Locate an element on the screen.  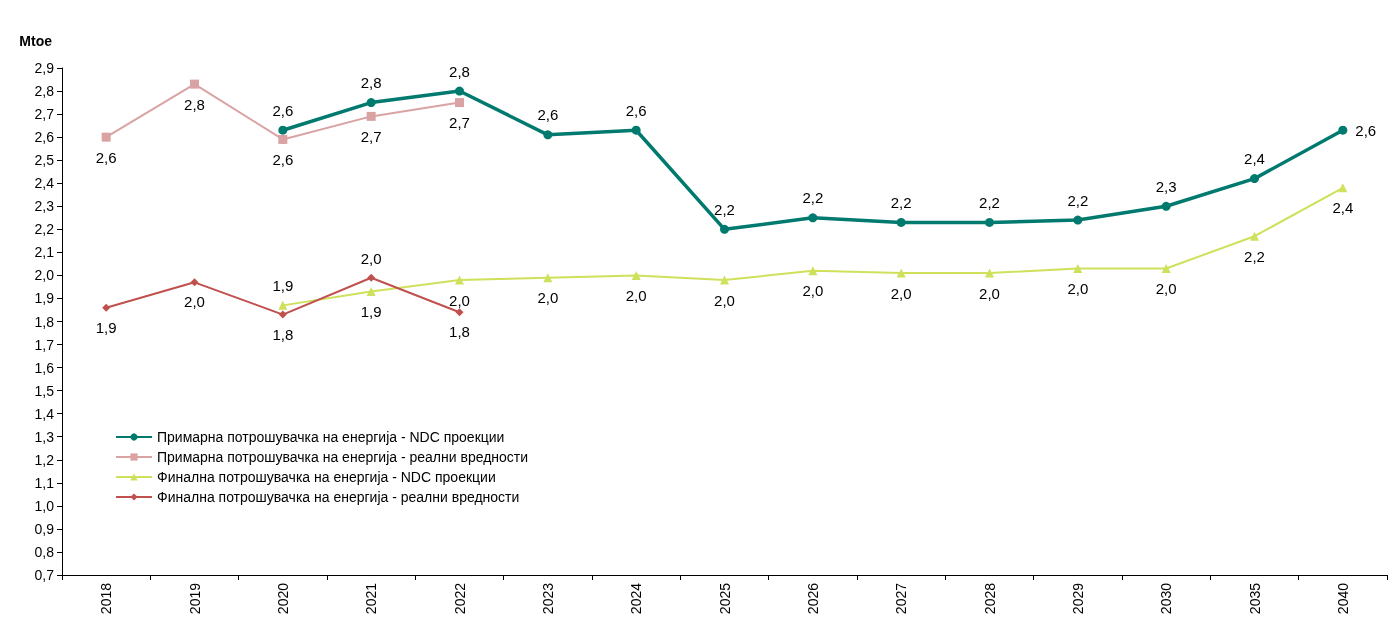
x-tick-label: 2029 is located at coordinates (1077, 598).